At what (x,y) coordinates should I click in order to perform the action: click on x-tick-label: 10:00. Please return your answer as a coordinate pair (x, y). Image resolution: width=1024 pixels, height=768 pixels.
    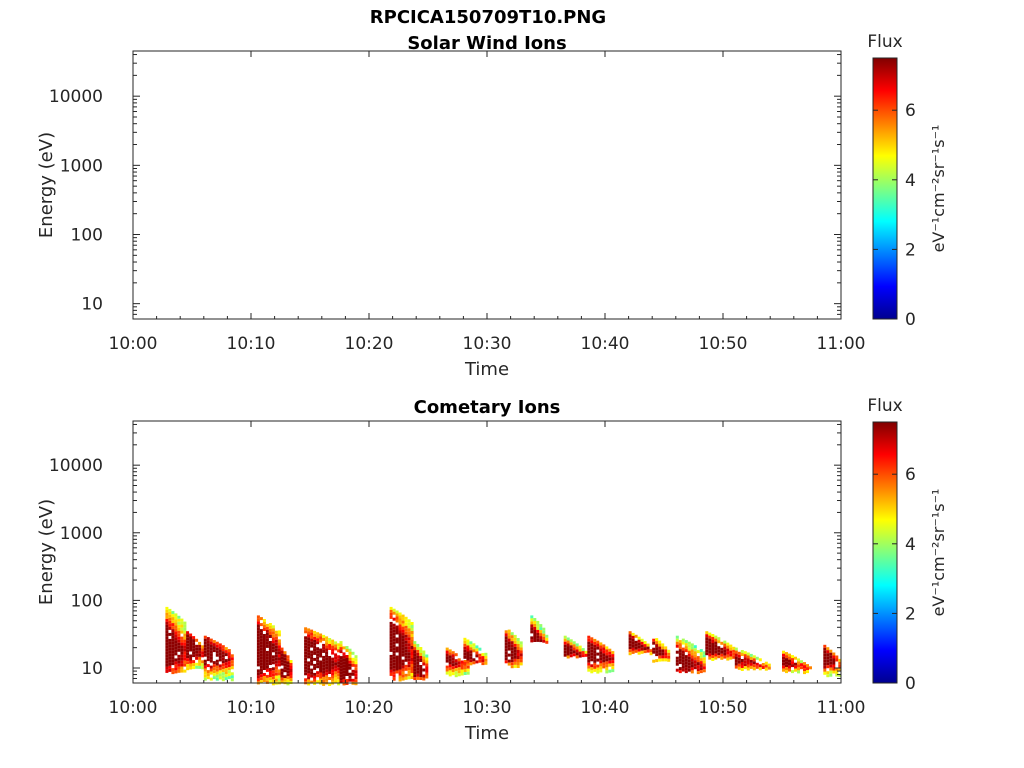
    Looking at the image, I should click on (133, 708).